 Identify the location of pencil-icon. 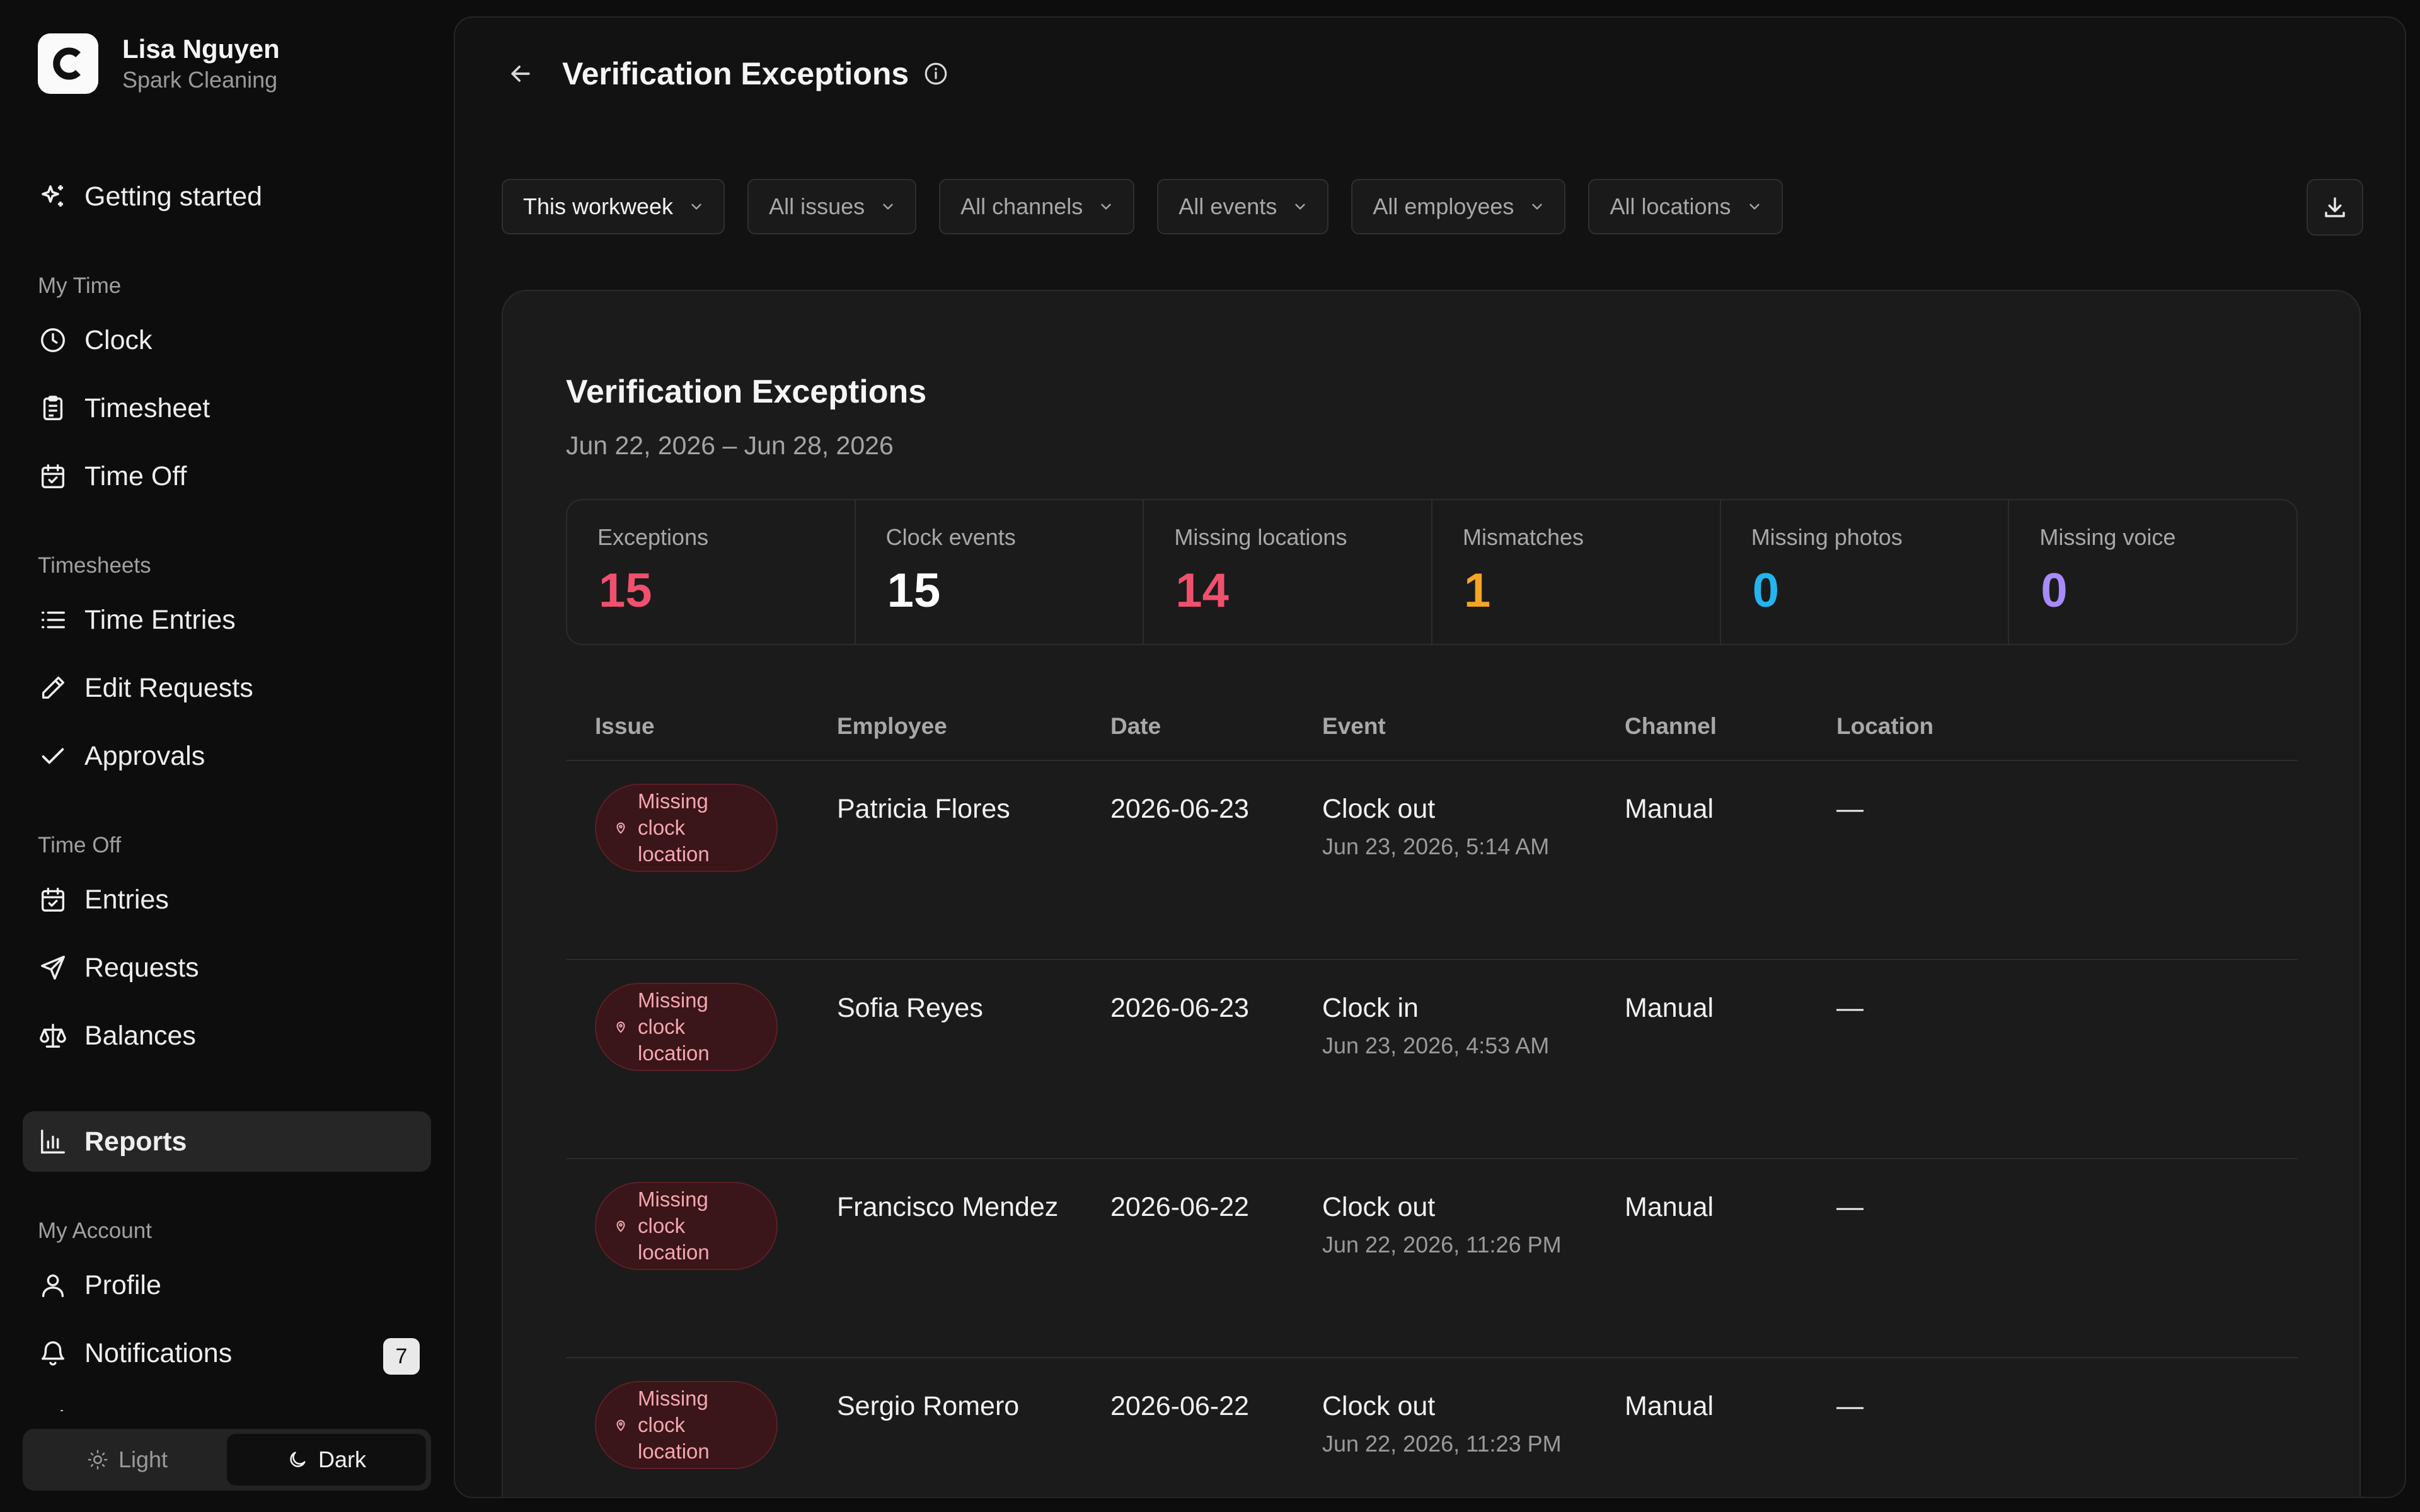
(53, 688).